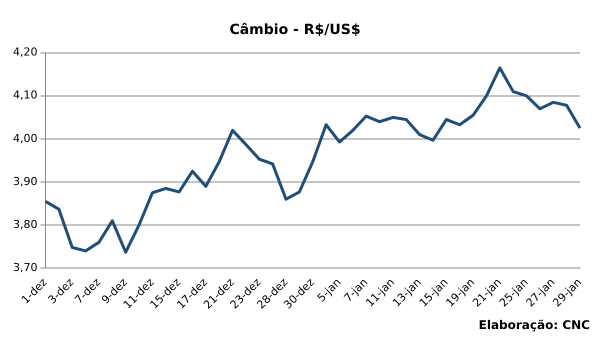 Image resolution: width=598 pixels, height=342 pixels. Describe the element at coordinates (25, 95) in the screenshot. I see `y-tick-label: 4,10` at that location.